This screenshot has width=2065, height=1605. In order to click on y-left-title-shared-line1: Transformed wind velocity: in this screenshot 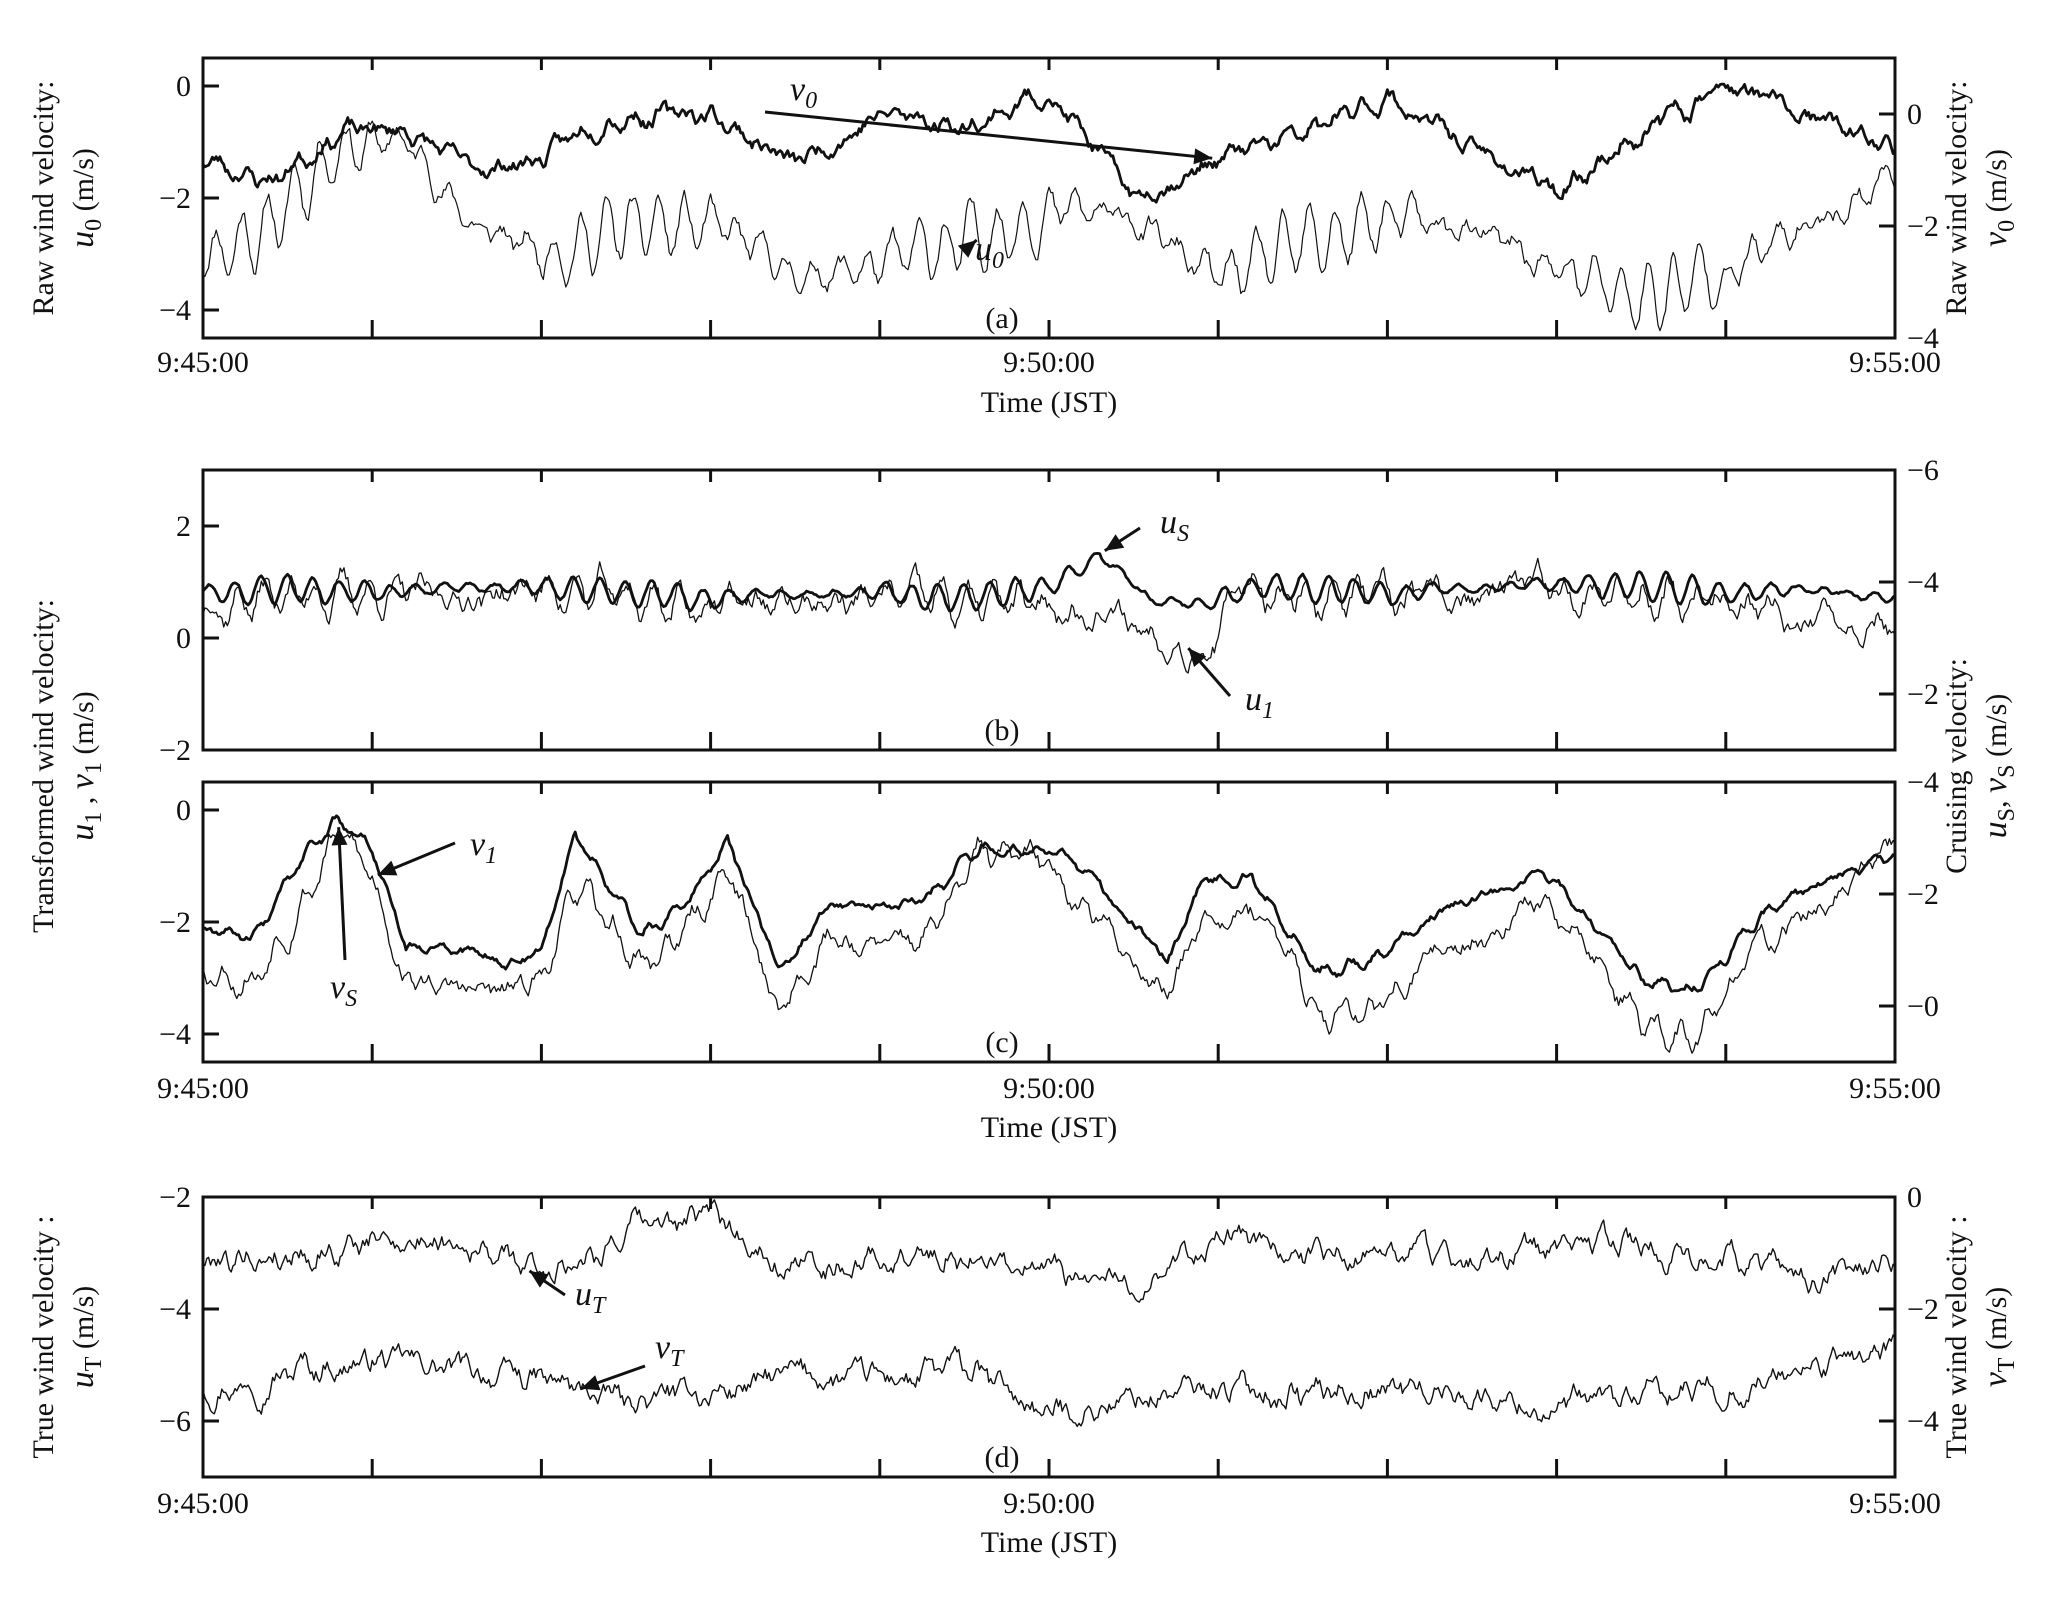, I will do `click(43, 766)`.